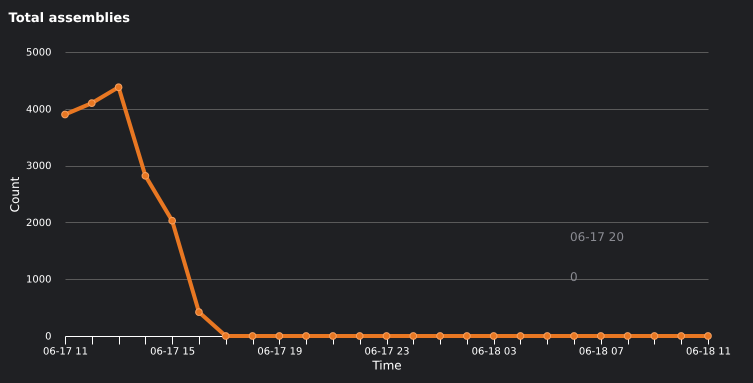 This screenshot has width=753, height=383. Describe the element at coordinates (65, 352) in the screenshot. I see `x-tick-label: 06-17 11` at that location.